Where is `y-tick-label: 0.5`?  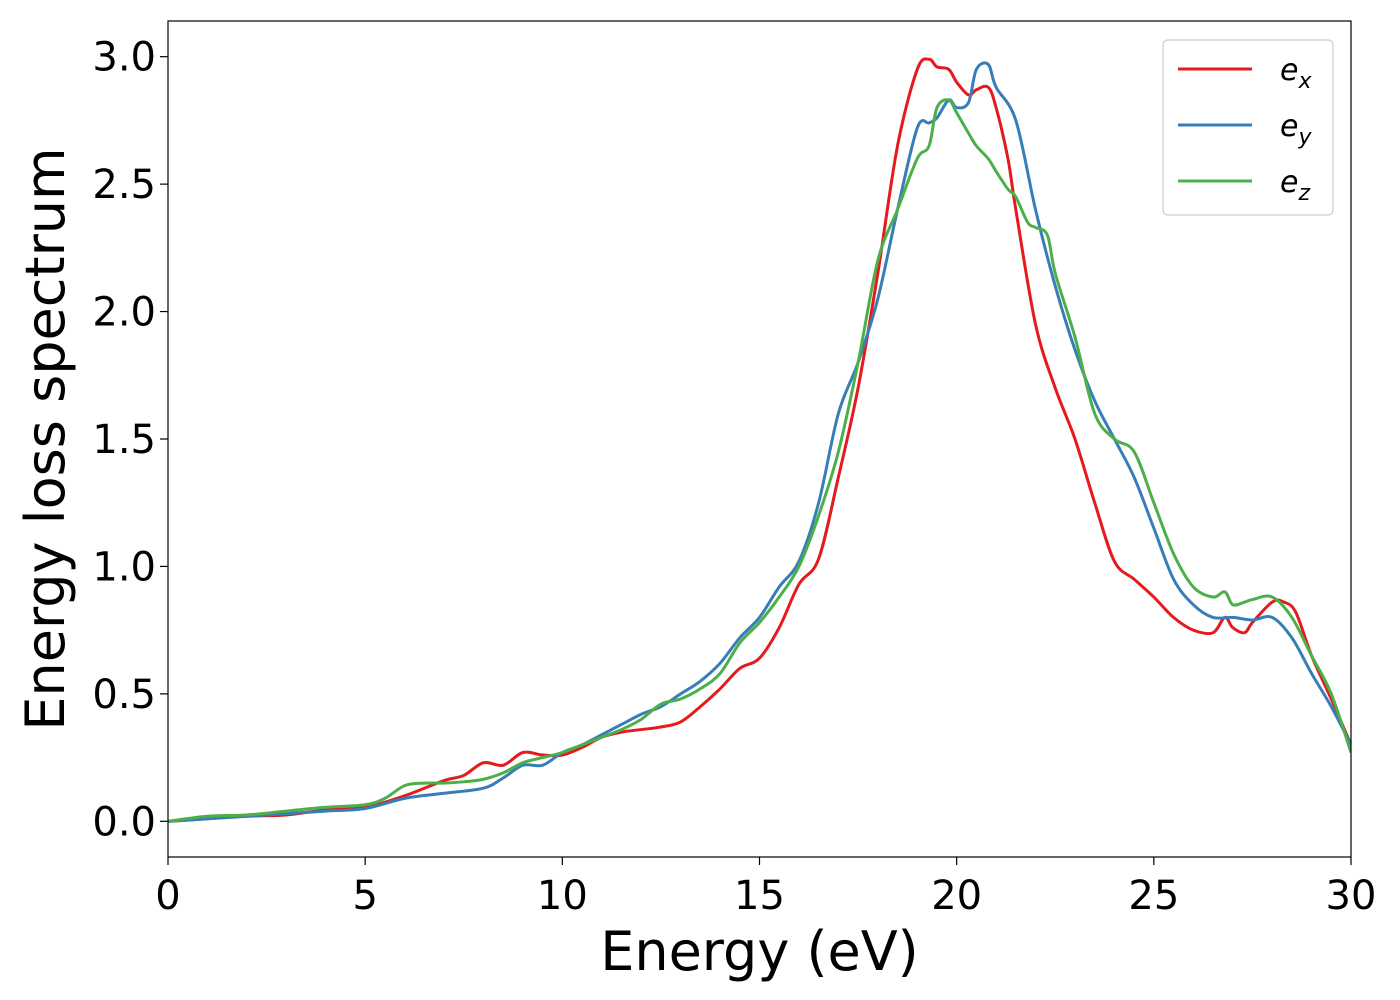 y-tick-label: 0.5 is located at coordinates (124, 695).